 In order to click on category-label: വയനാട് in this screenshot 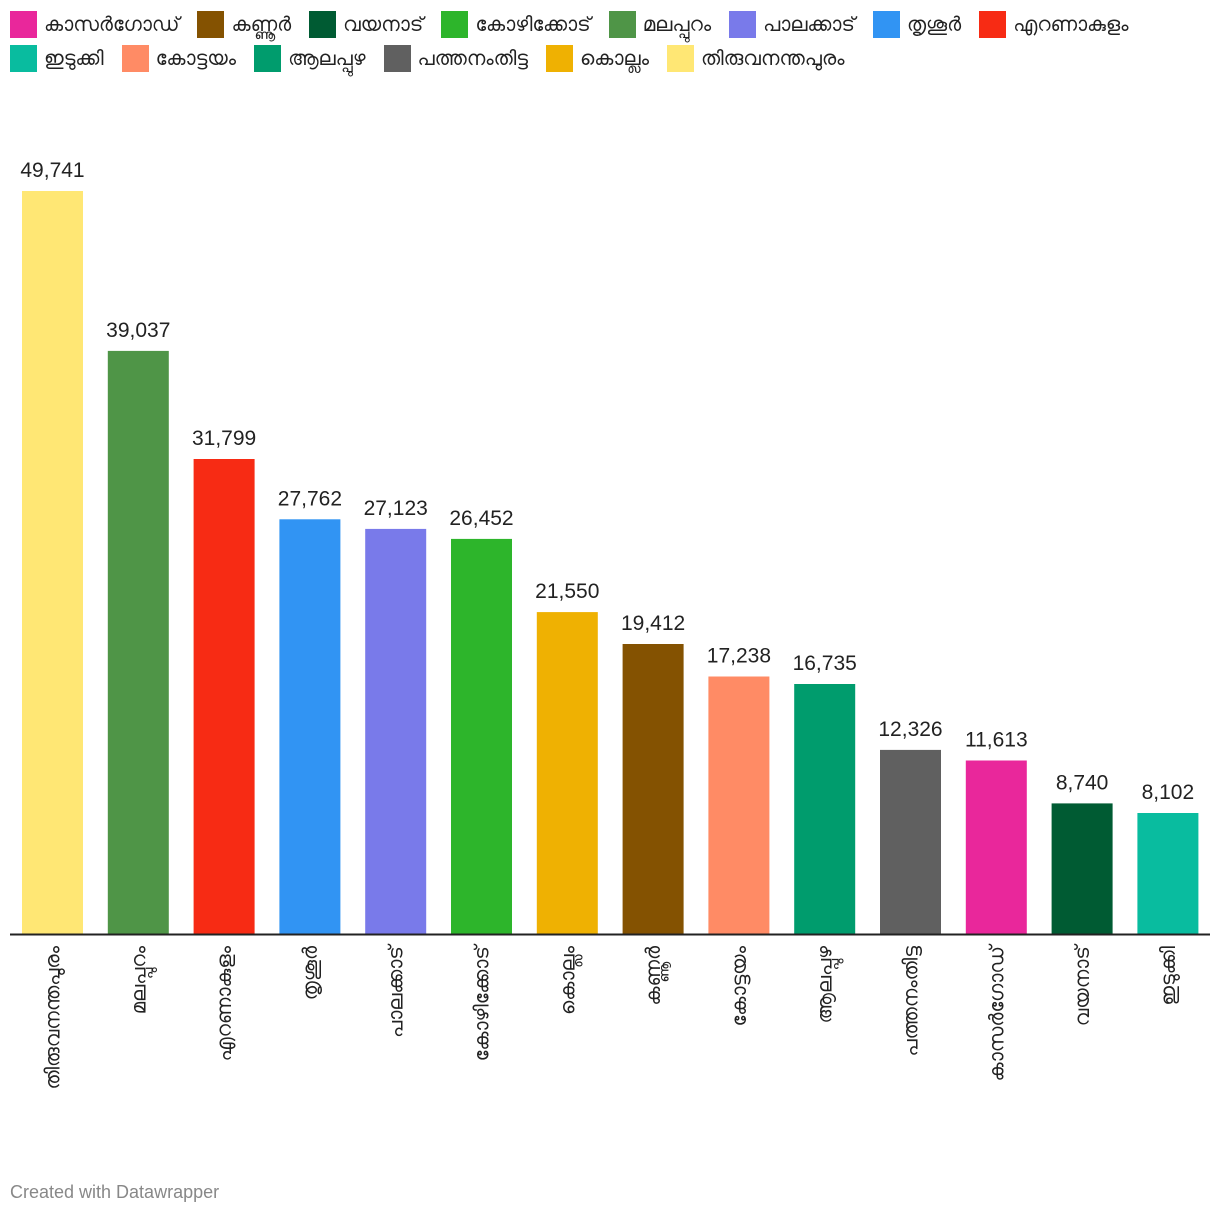, I will do `click(1082, 984)`.